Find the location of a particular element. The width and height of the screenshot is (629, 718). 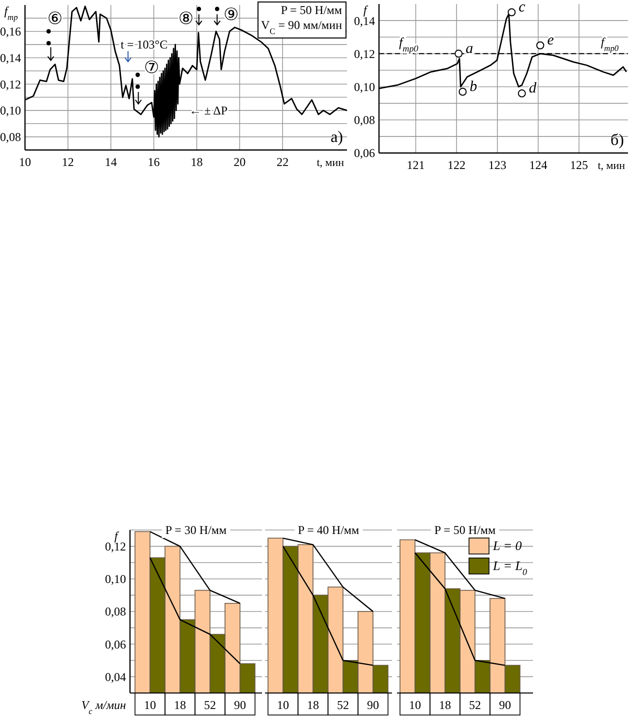

ref-line-label: f$_{тр0}$ is located at coordinates (409, 44).